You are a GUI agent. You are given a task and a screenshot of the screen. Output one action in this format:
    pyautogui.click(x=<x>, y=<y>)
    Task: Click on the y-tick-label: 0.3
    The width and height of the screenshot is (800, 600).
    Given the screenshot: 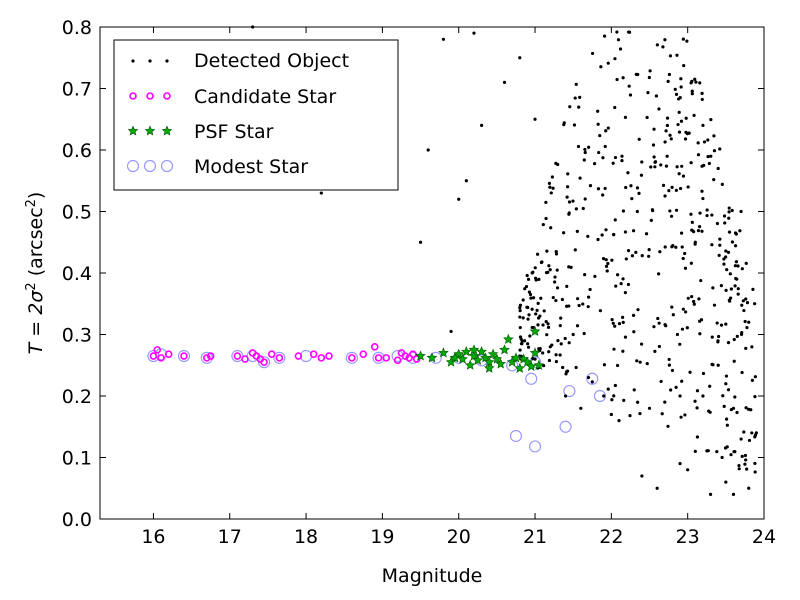 What is the action you would take?
    pyautogui.click(x=77, y=336)
    